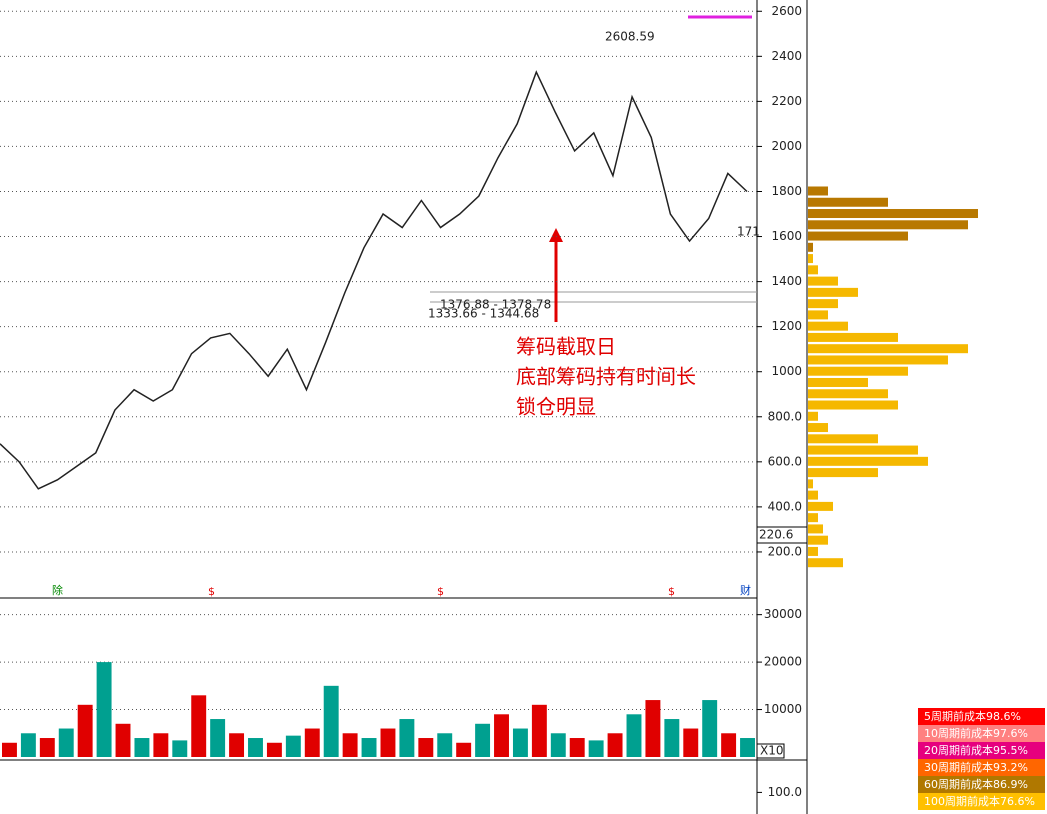 The width and height of the screenshot is (1047, 814). What do you see at coordinates (786, 11) in the screenshot?
I see `y-tick-label: 2600` at bounding box center [786, 11].